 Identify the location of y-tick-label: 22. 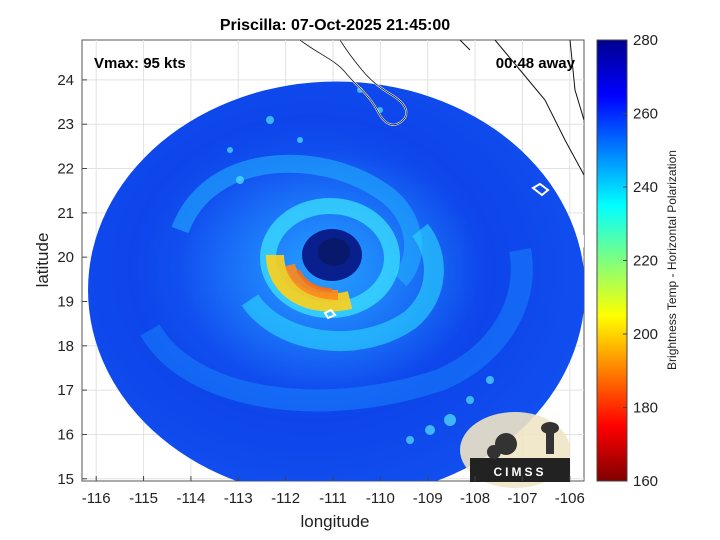
(65, 169).